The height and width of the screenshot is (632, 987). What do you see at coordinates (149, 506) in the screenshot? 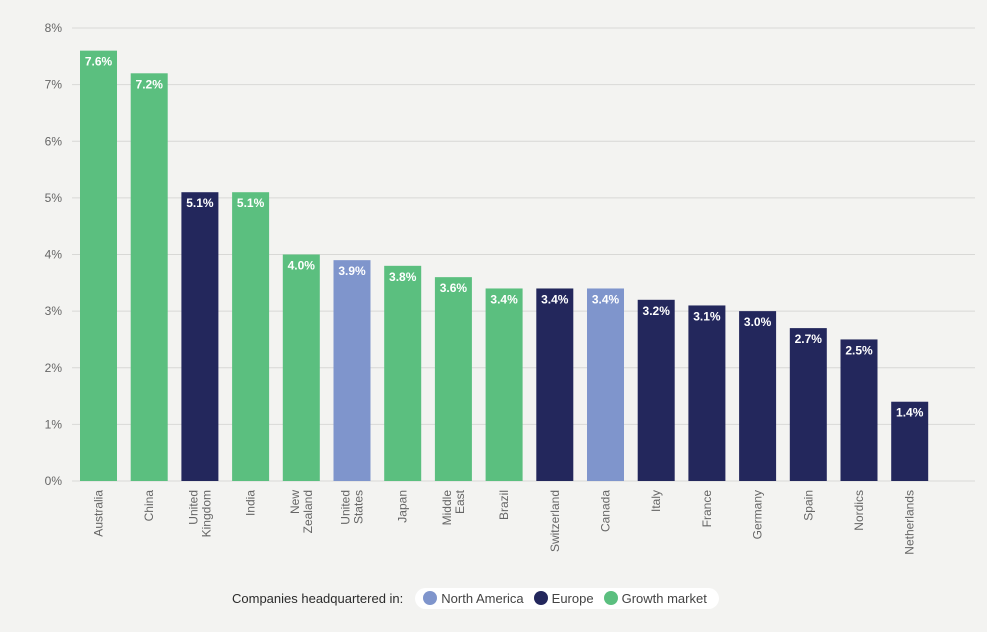
I see `x-tick-label: China` at bounding box center [149, 506].